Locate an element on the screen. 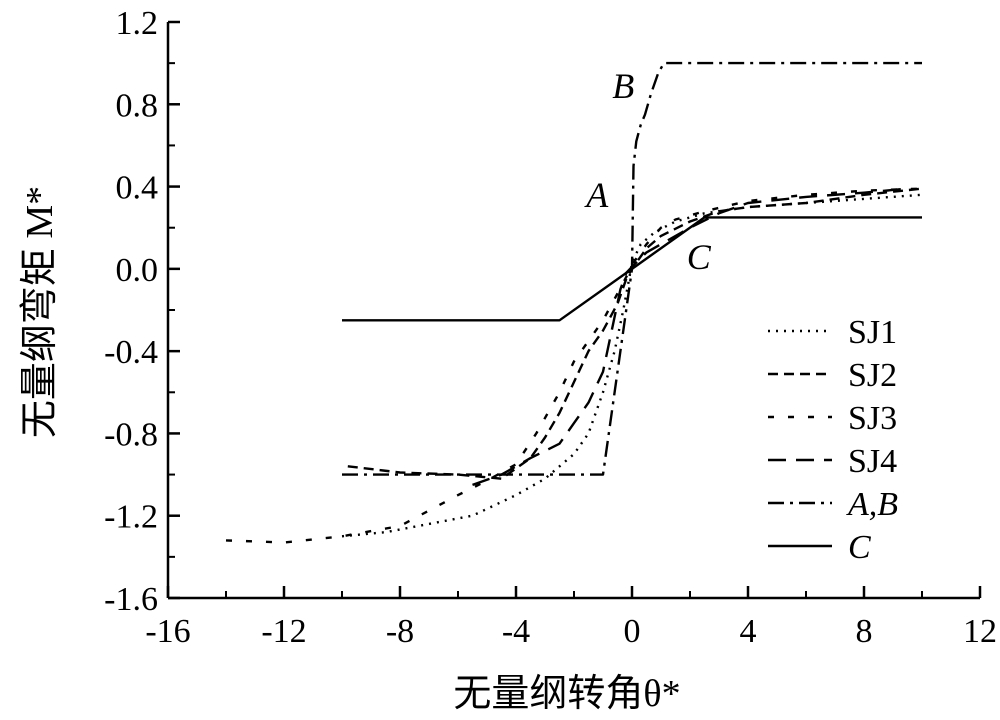  y-tick-label: 0.4 is located at coordinates (137, 188).